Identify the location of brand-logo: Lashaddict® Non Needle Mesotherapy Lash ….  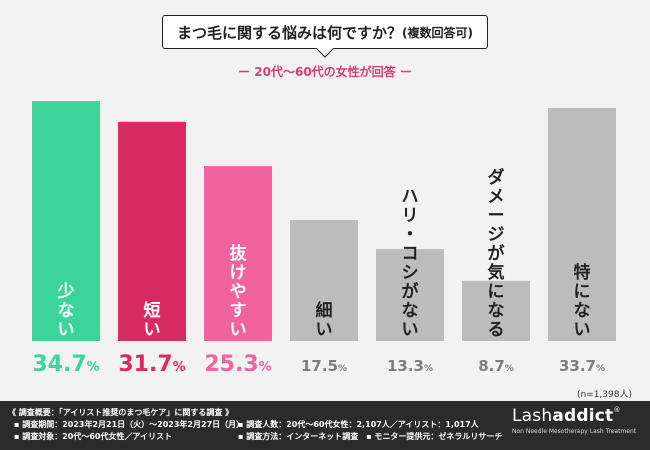
(578, 420).